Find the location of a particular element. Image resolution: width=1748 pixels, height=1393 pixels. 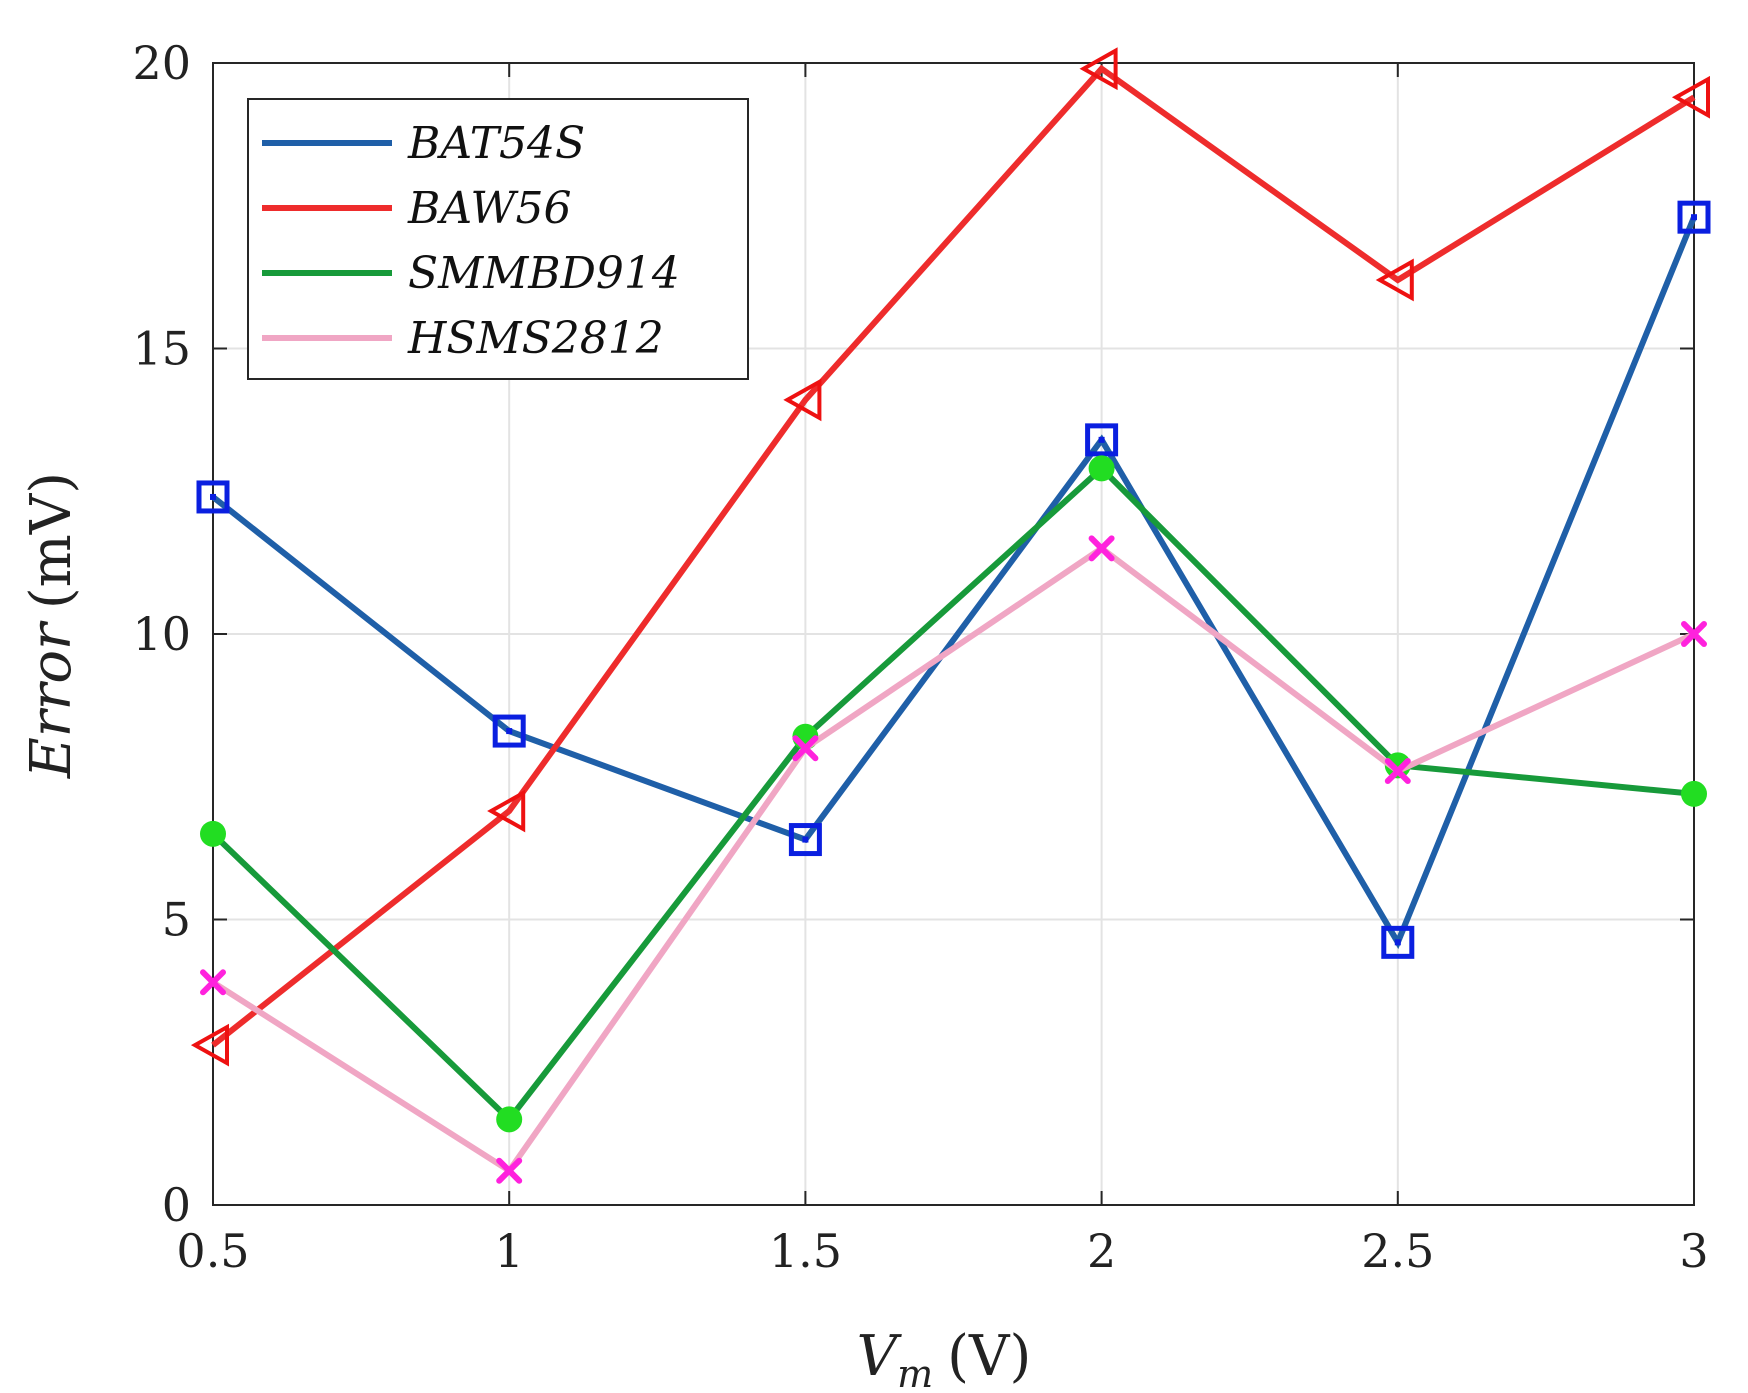

legend-label-baw56: BAW56 is located at coordinates (489, 208).